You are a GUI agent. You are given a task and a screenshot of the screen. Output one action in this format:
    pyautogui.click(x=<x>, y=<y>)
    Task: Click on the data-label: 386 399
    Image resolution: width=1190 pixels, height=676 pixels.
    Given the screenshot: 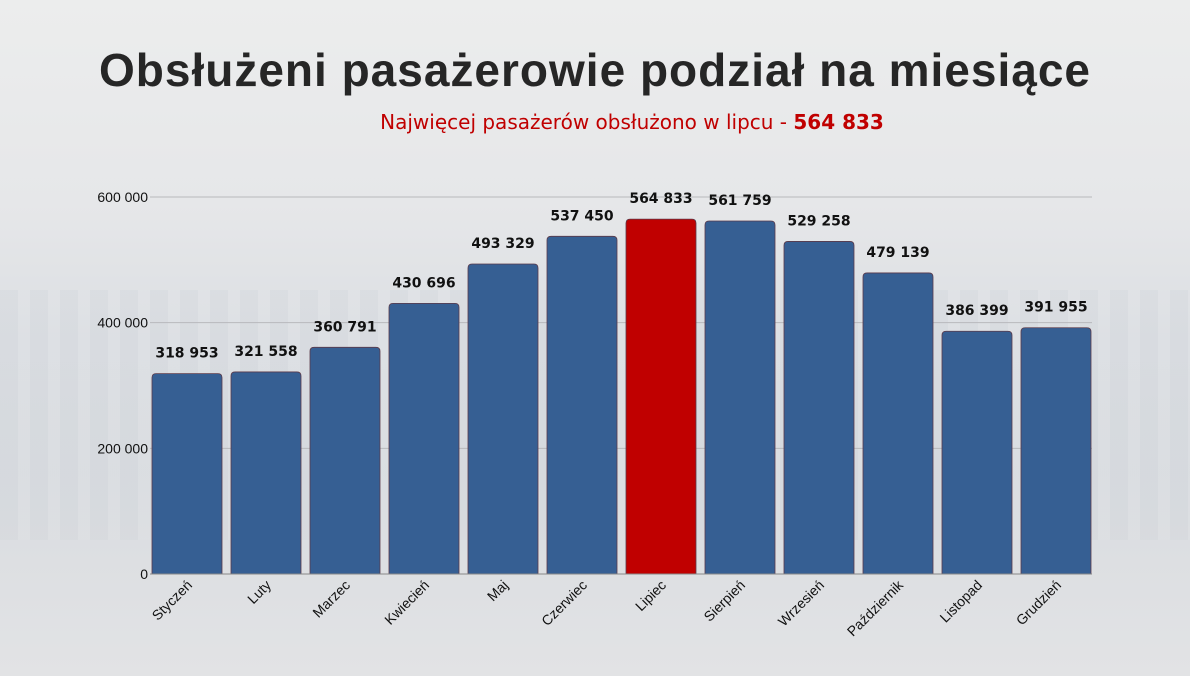 What is the action you would take?
    pyautogui.click(x=976, y=311)
    